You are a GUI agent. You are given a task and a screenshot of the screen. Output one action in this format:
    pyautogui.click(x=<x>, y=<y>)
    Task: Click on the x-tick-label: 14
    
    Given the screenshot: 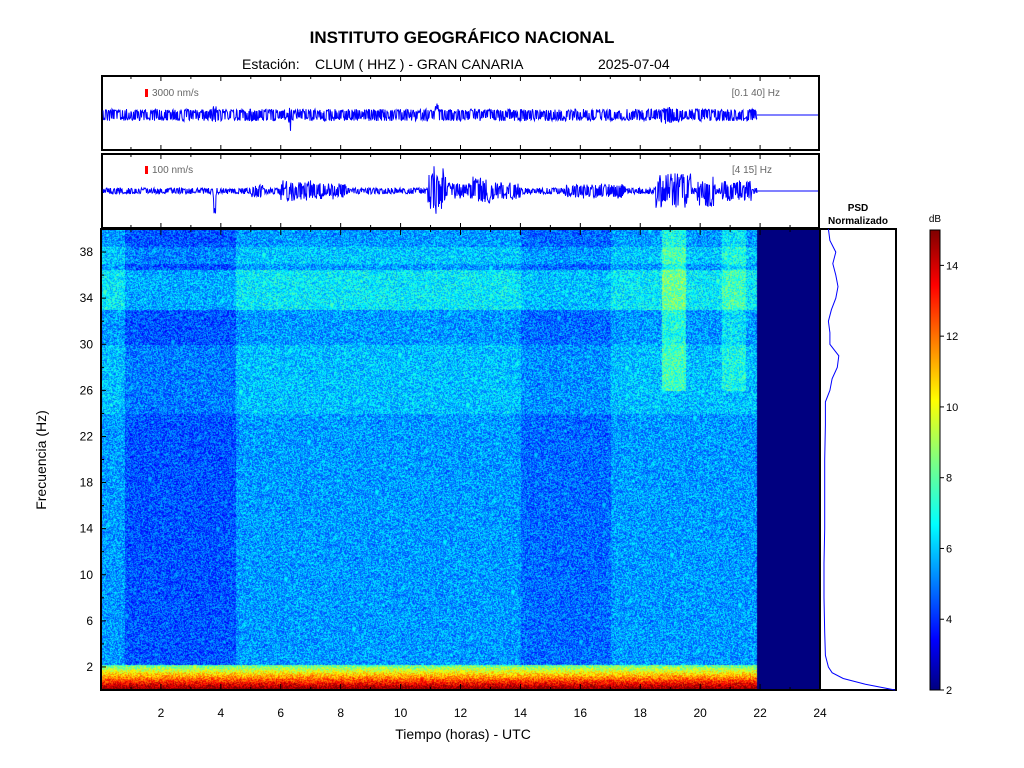 What is the action you would take?
    pyautogui.click(x=521, y=713)
    